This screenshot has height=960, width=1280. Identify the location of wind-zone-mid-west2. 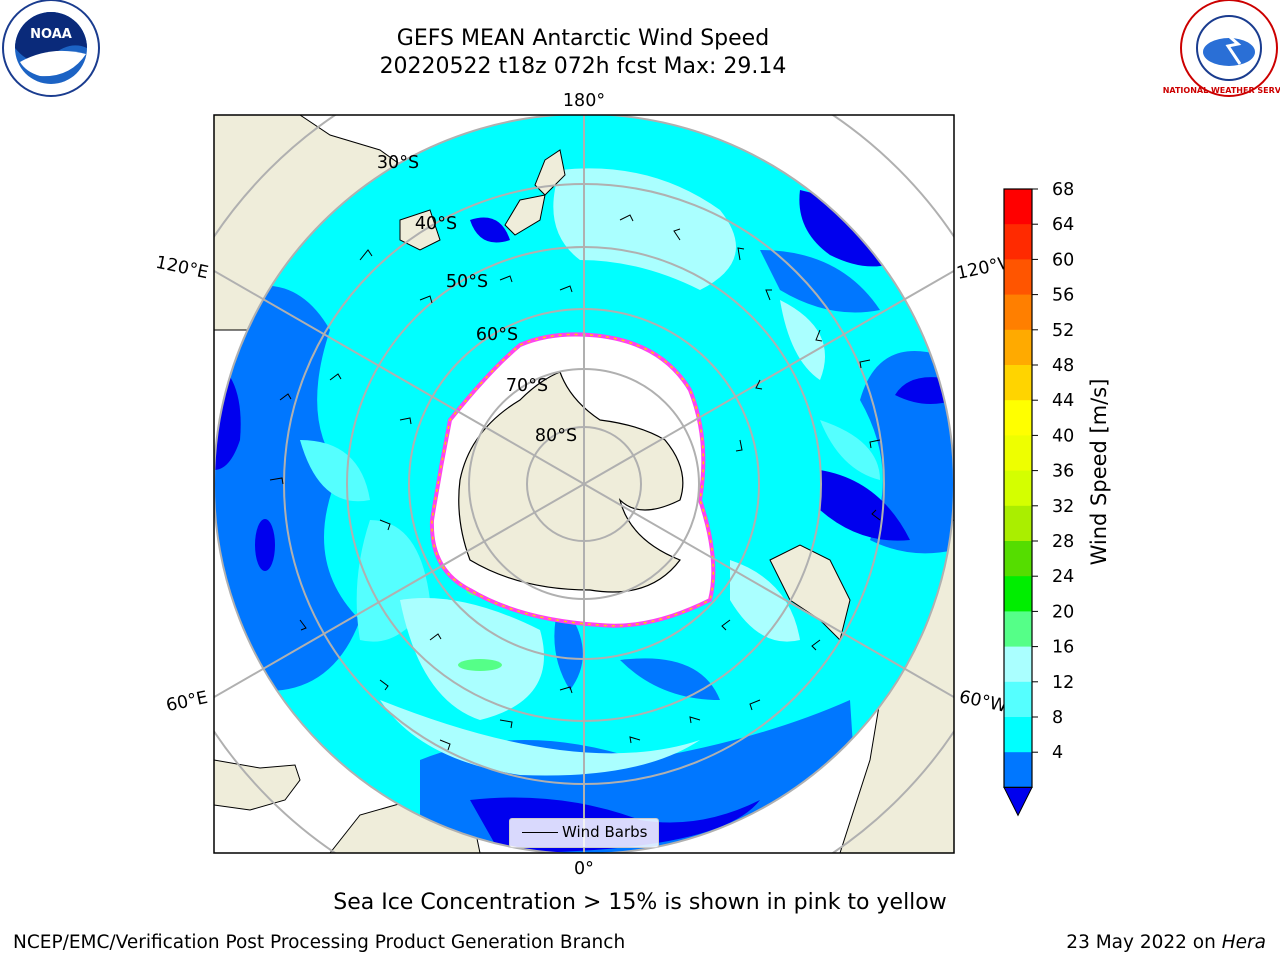
(335, 471).